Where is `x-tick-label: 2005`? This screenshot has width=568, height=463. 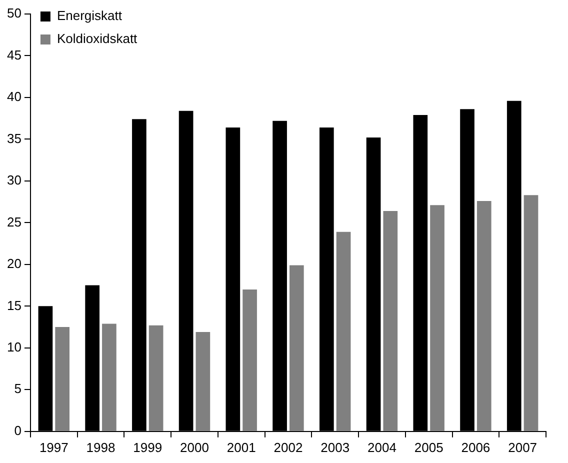 x-tick-label: 2005 is located at coordinates (429, 447).